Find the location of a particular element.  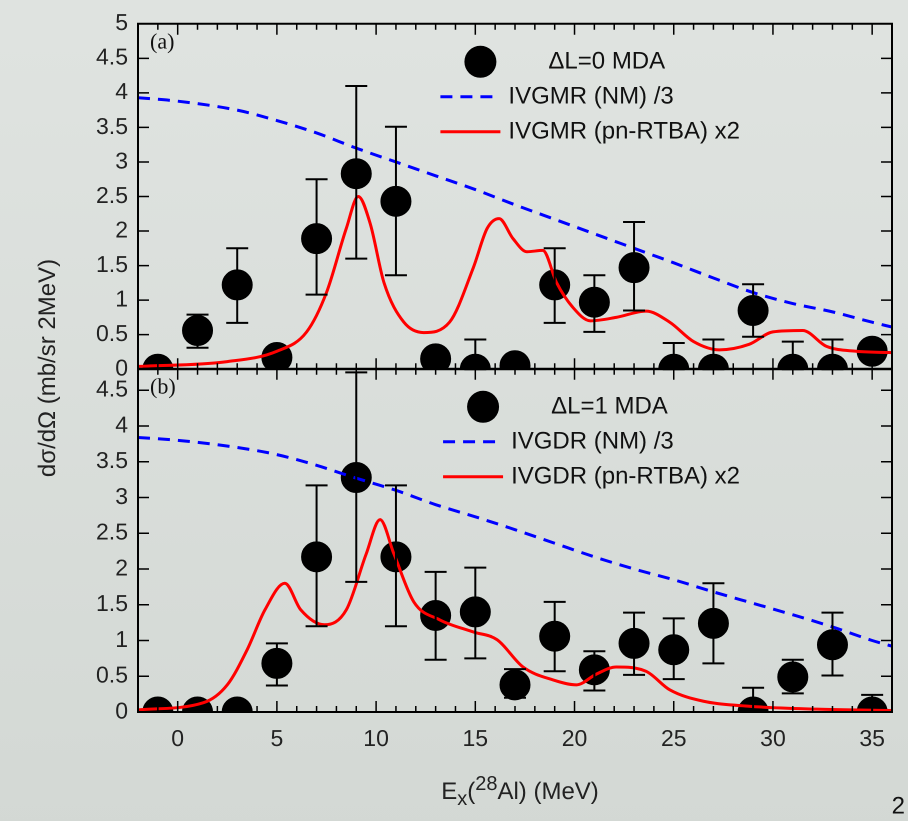

text: 2 is located at coordinates (898, 806).